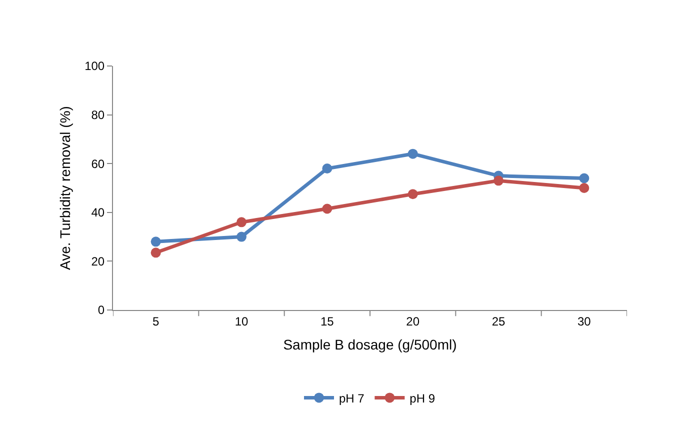  I want to click on y-tick-label: 40, so click(98, 213).